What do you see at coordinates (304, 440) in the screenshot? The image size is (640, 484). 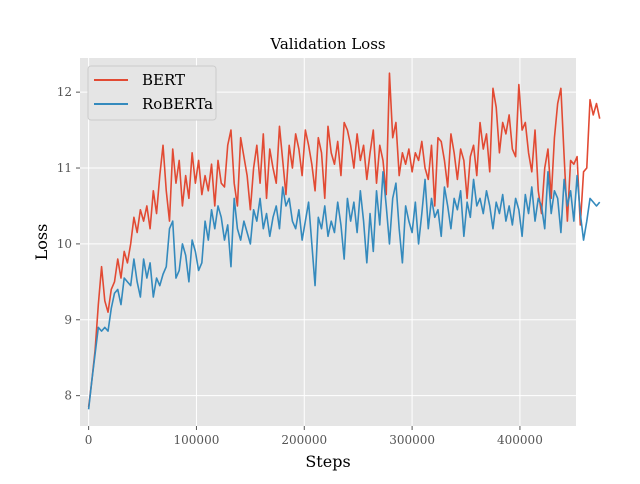 I see `x-tick-label: 200000` at bounding box center [304, 440].